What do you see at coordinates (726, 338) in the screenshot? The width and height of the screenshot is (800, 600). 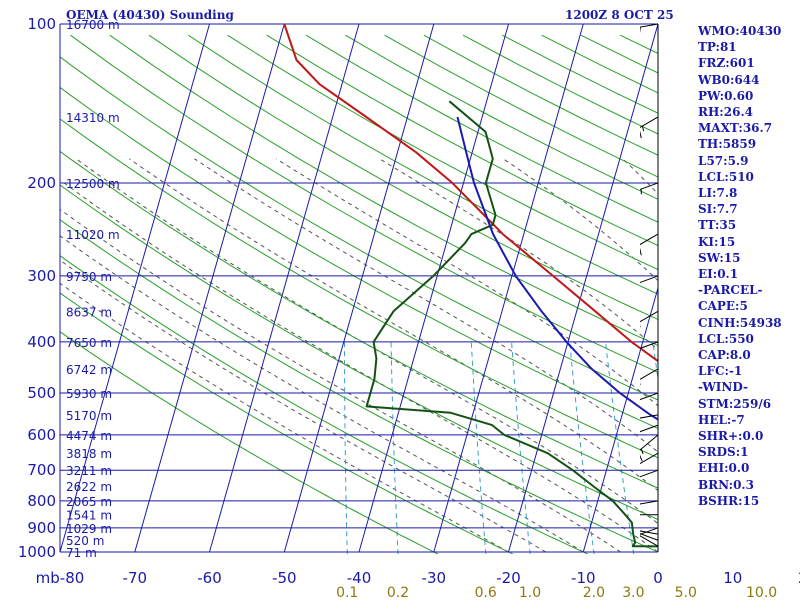 I see `index-value: LCL:550` at bounding box center [726, 338].